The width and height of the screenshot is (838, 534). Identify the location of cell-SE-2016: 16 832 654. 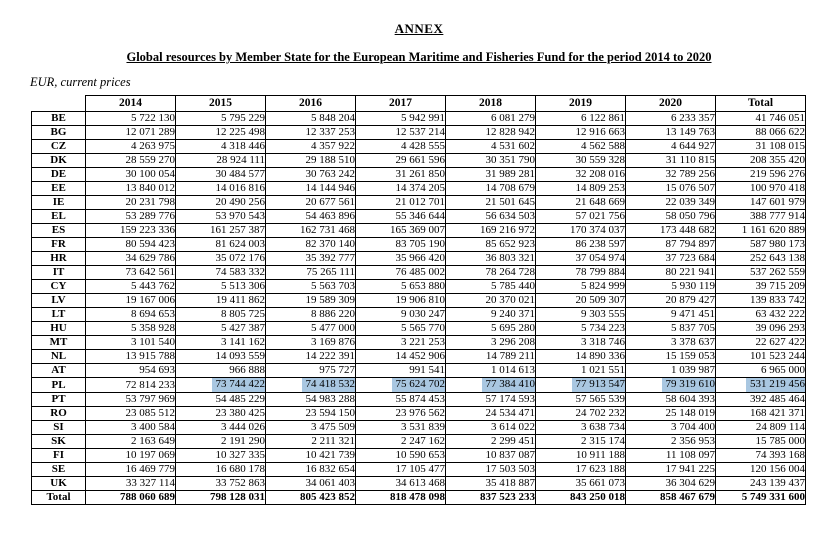
(310, 469).